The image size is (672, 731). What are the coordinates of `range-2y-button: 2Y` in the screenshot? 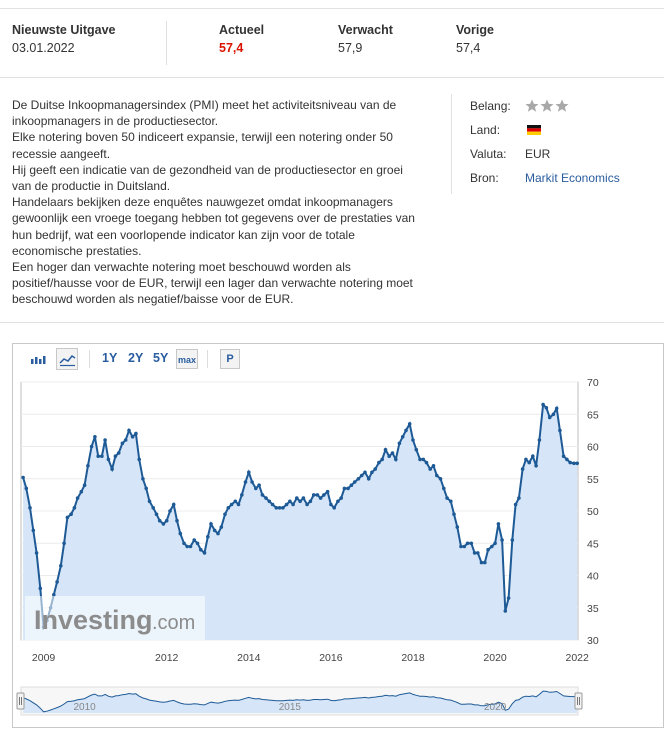 It's located at (136, 358).